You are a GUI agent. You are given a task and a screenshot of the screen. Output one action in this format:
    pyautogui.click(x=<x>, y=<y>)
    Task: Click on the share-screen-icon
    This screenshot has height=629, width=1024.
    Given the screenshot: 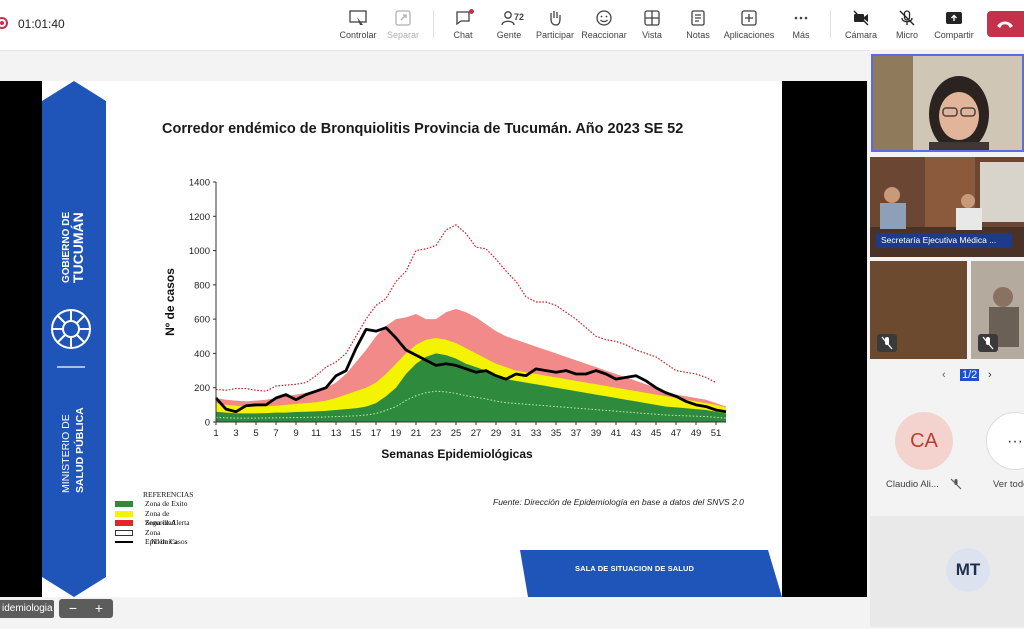 What is the action you would take?
    pyautogui.click(x=954, y=18)
    